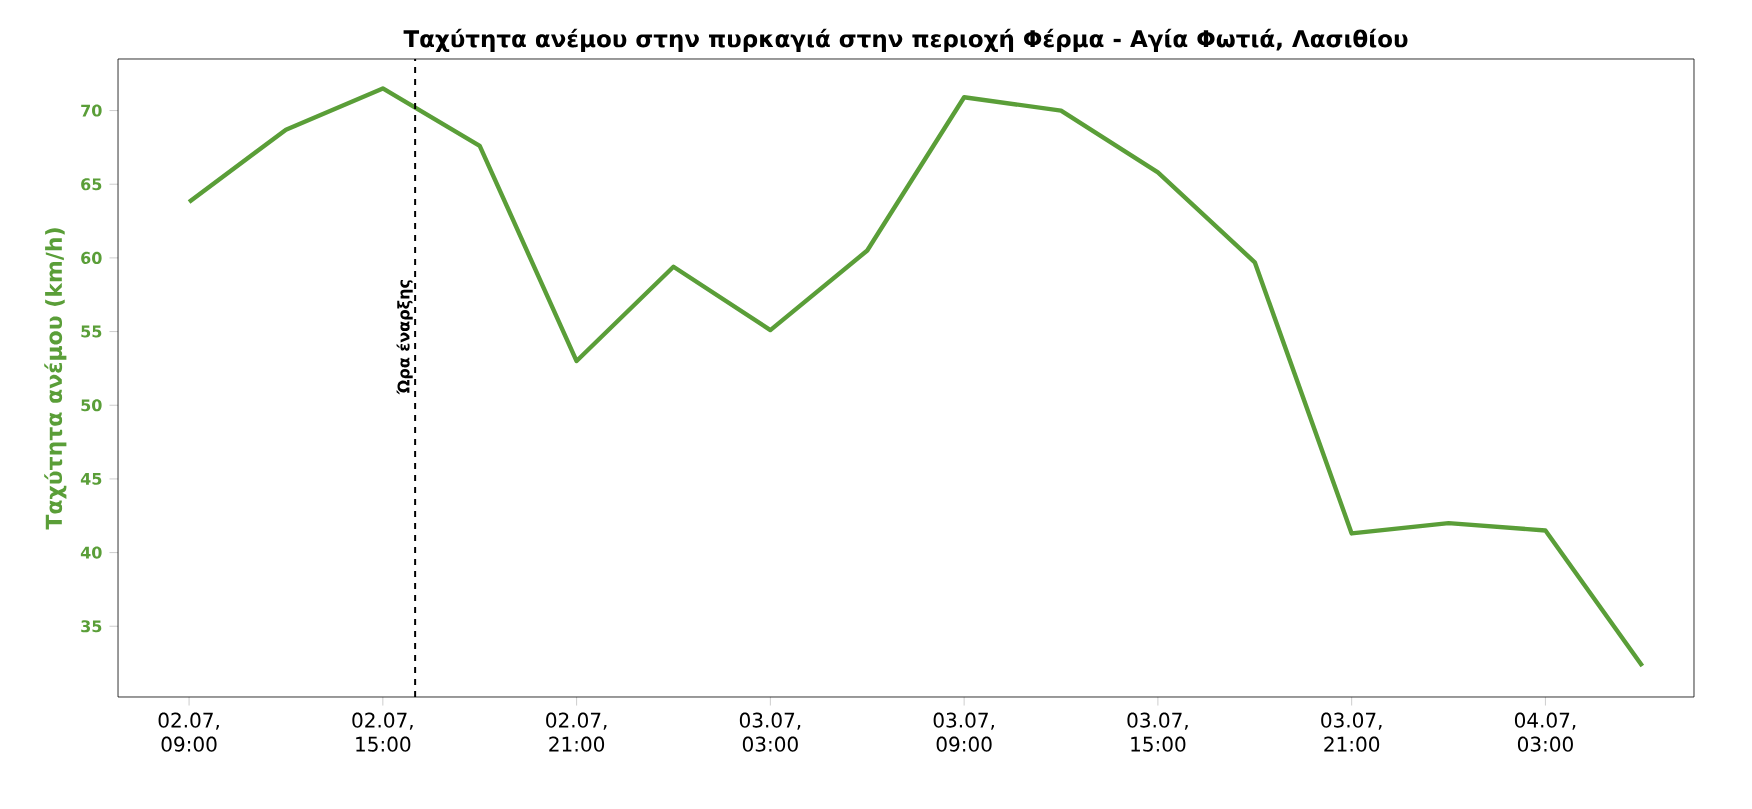  What do you see at coordinates (91, 478) in the screenshot?
I see `y-tick-label: 45` at bounding box center [91, 478].